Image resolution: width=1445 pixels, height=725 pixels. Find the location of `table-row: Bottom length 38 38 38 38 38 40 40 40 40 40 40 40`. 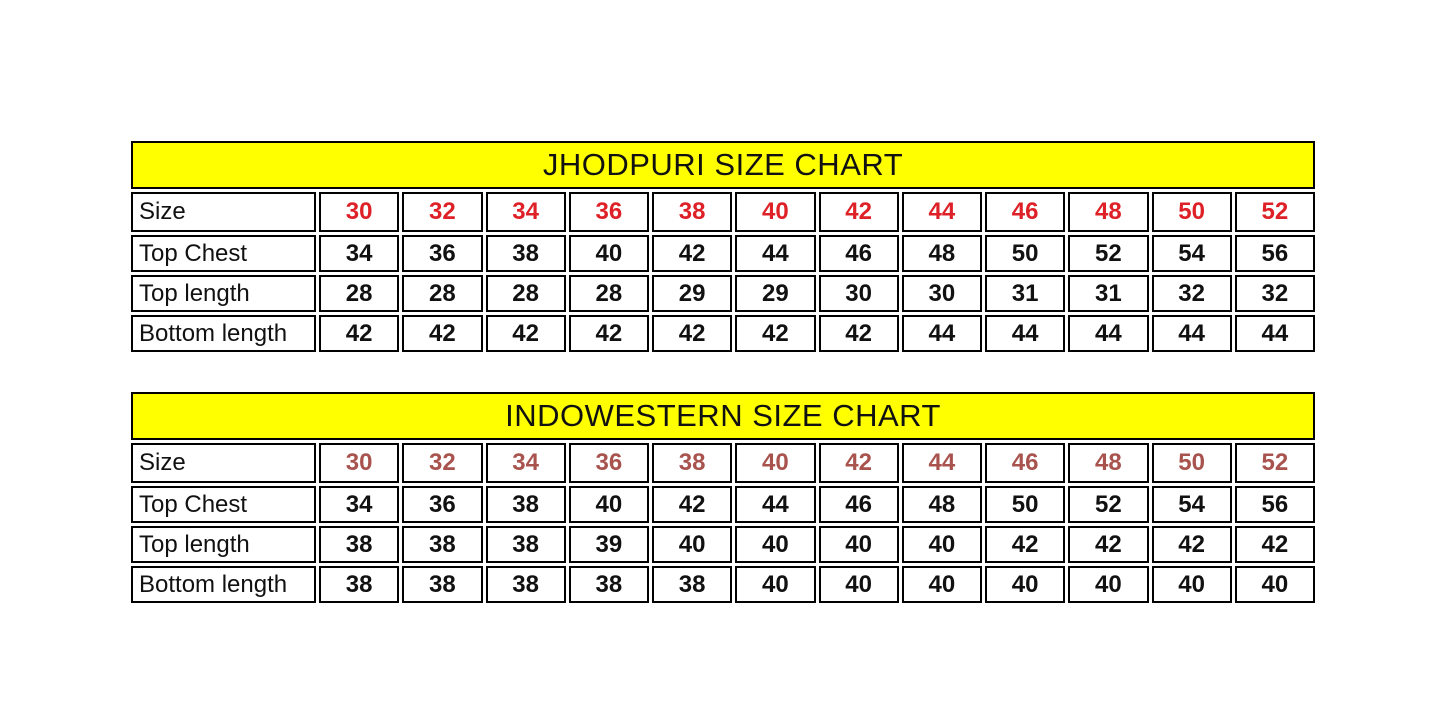

table-row: Bottom length 38 38 38 38 38 40 40 40 40 40 40 40 is located at coordinates (723, 584).